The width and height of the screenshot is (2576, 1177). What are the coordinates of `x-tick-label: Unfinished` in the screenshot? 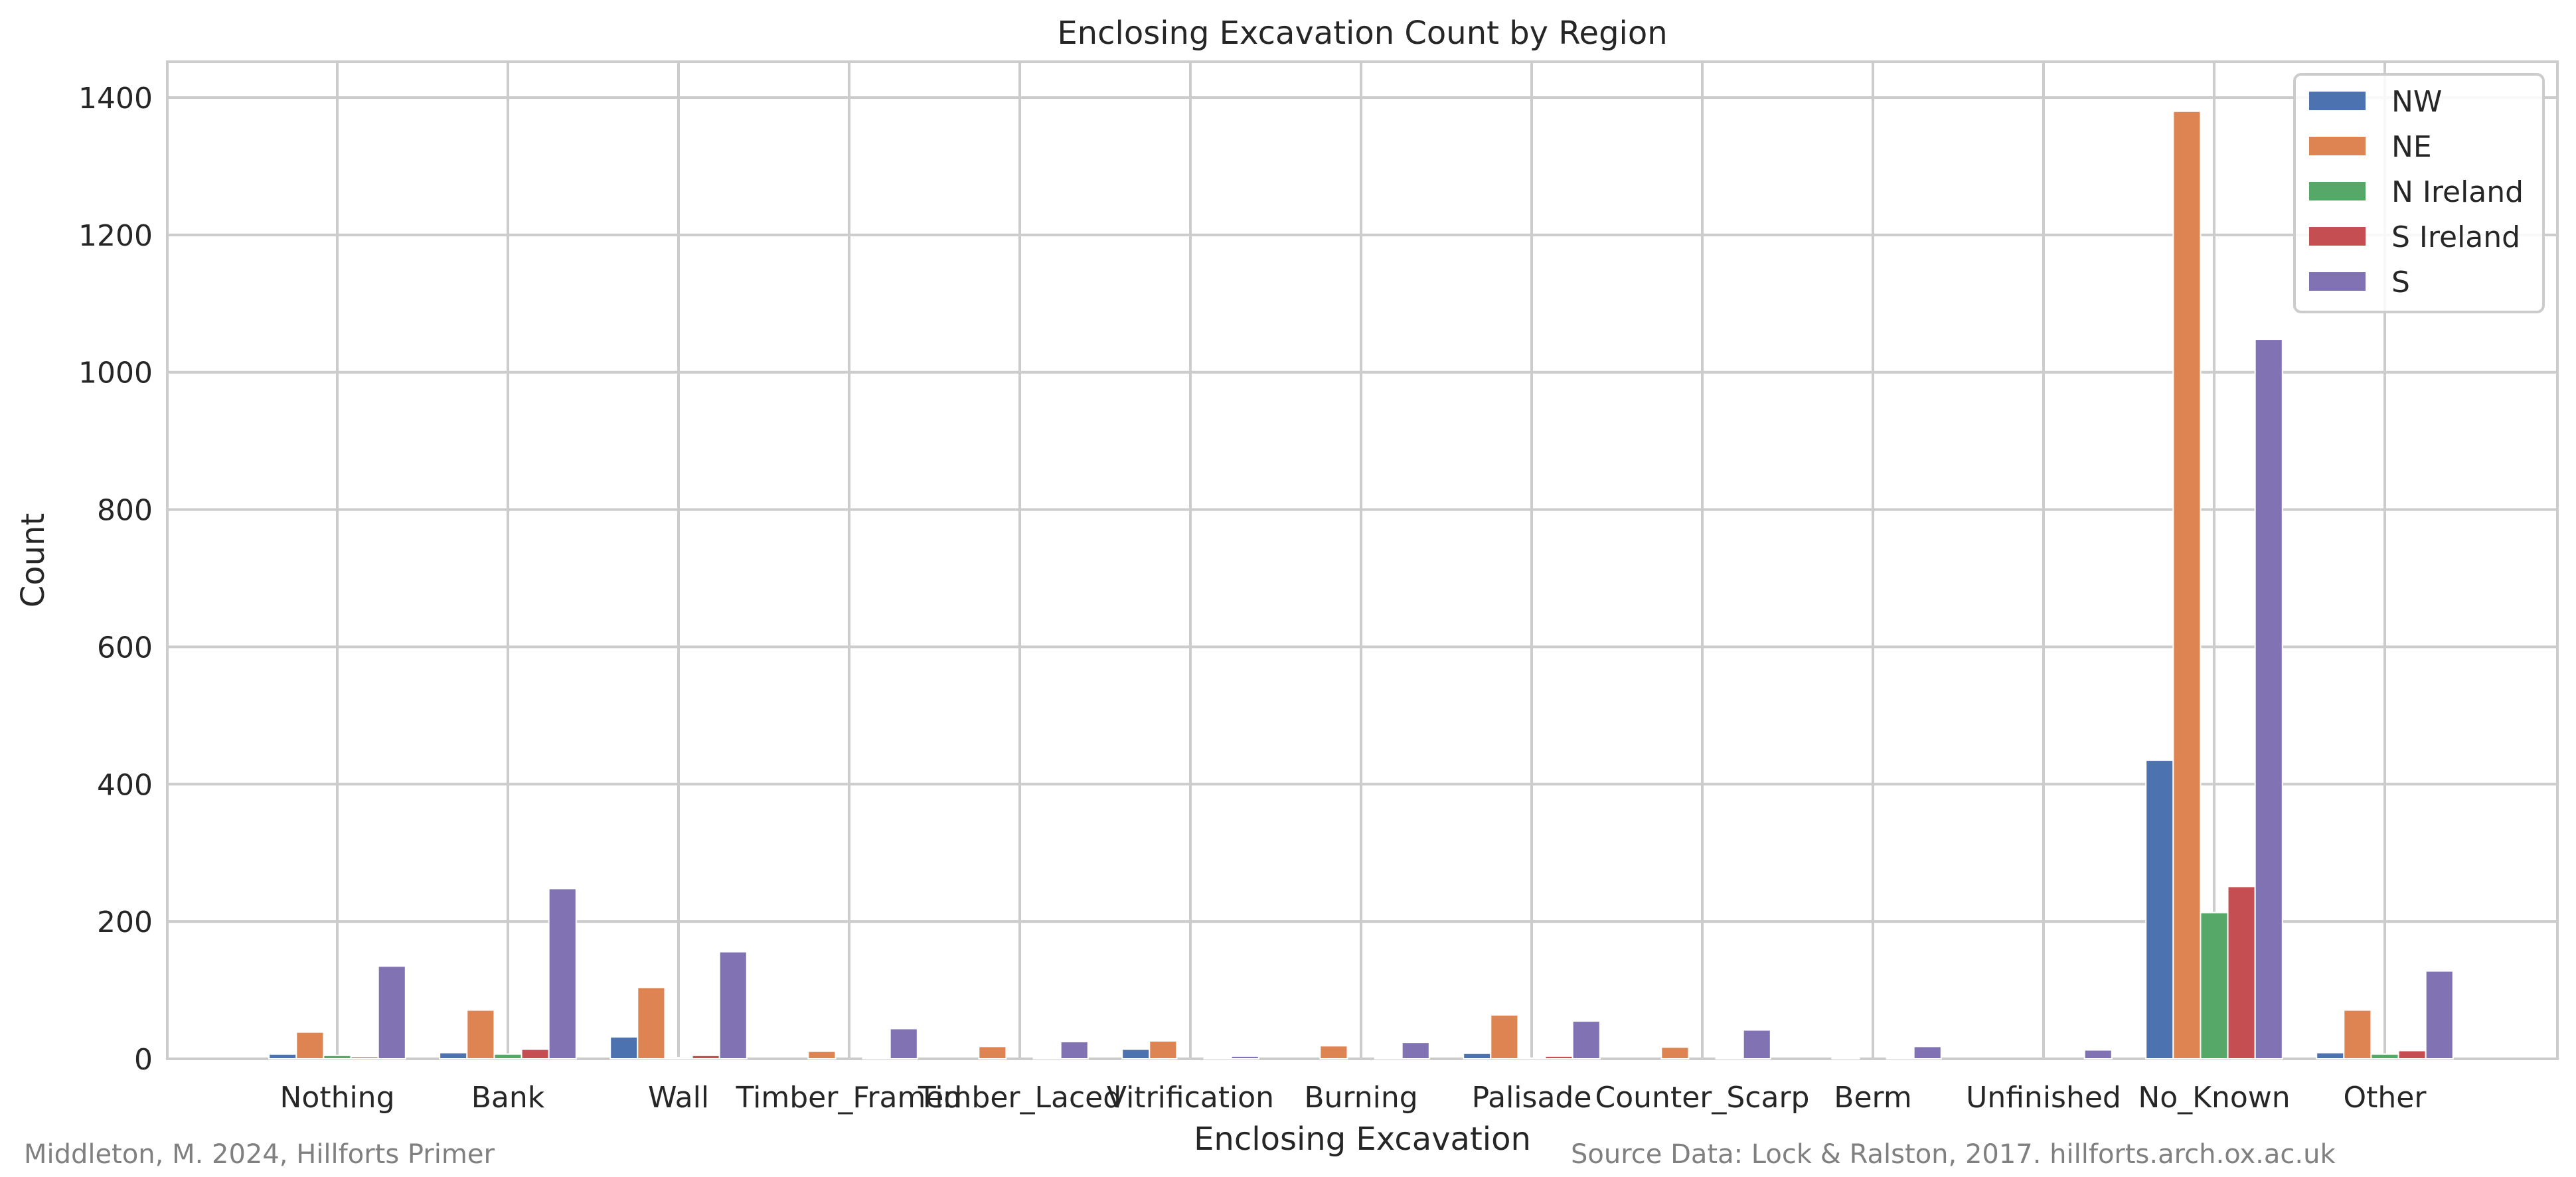 It's located at (2043, 1098).